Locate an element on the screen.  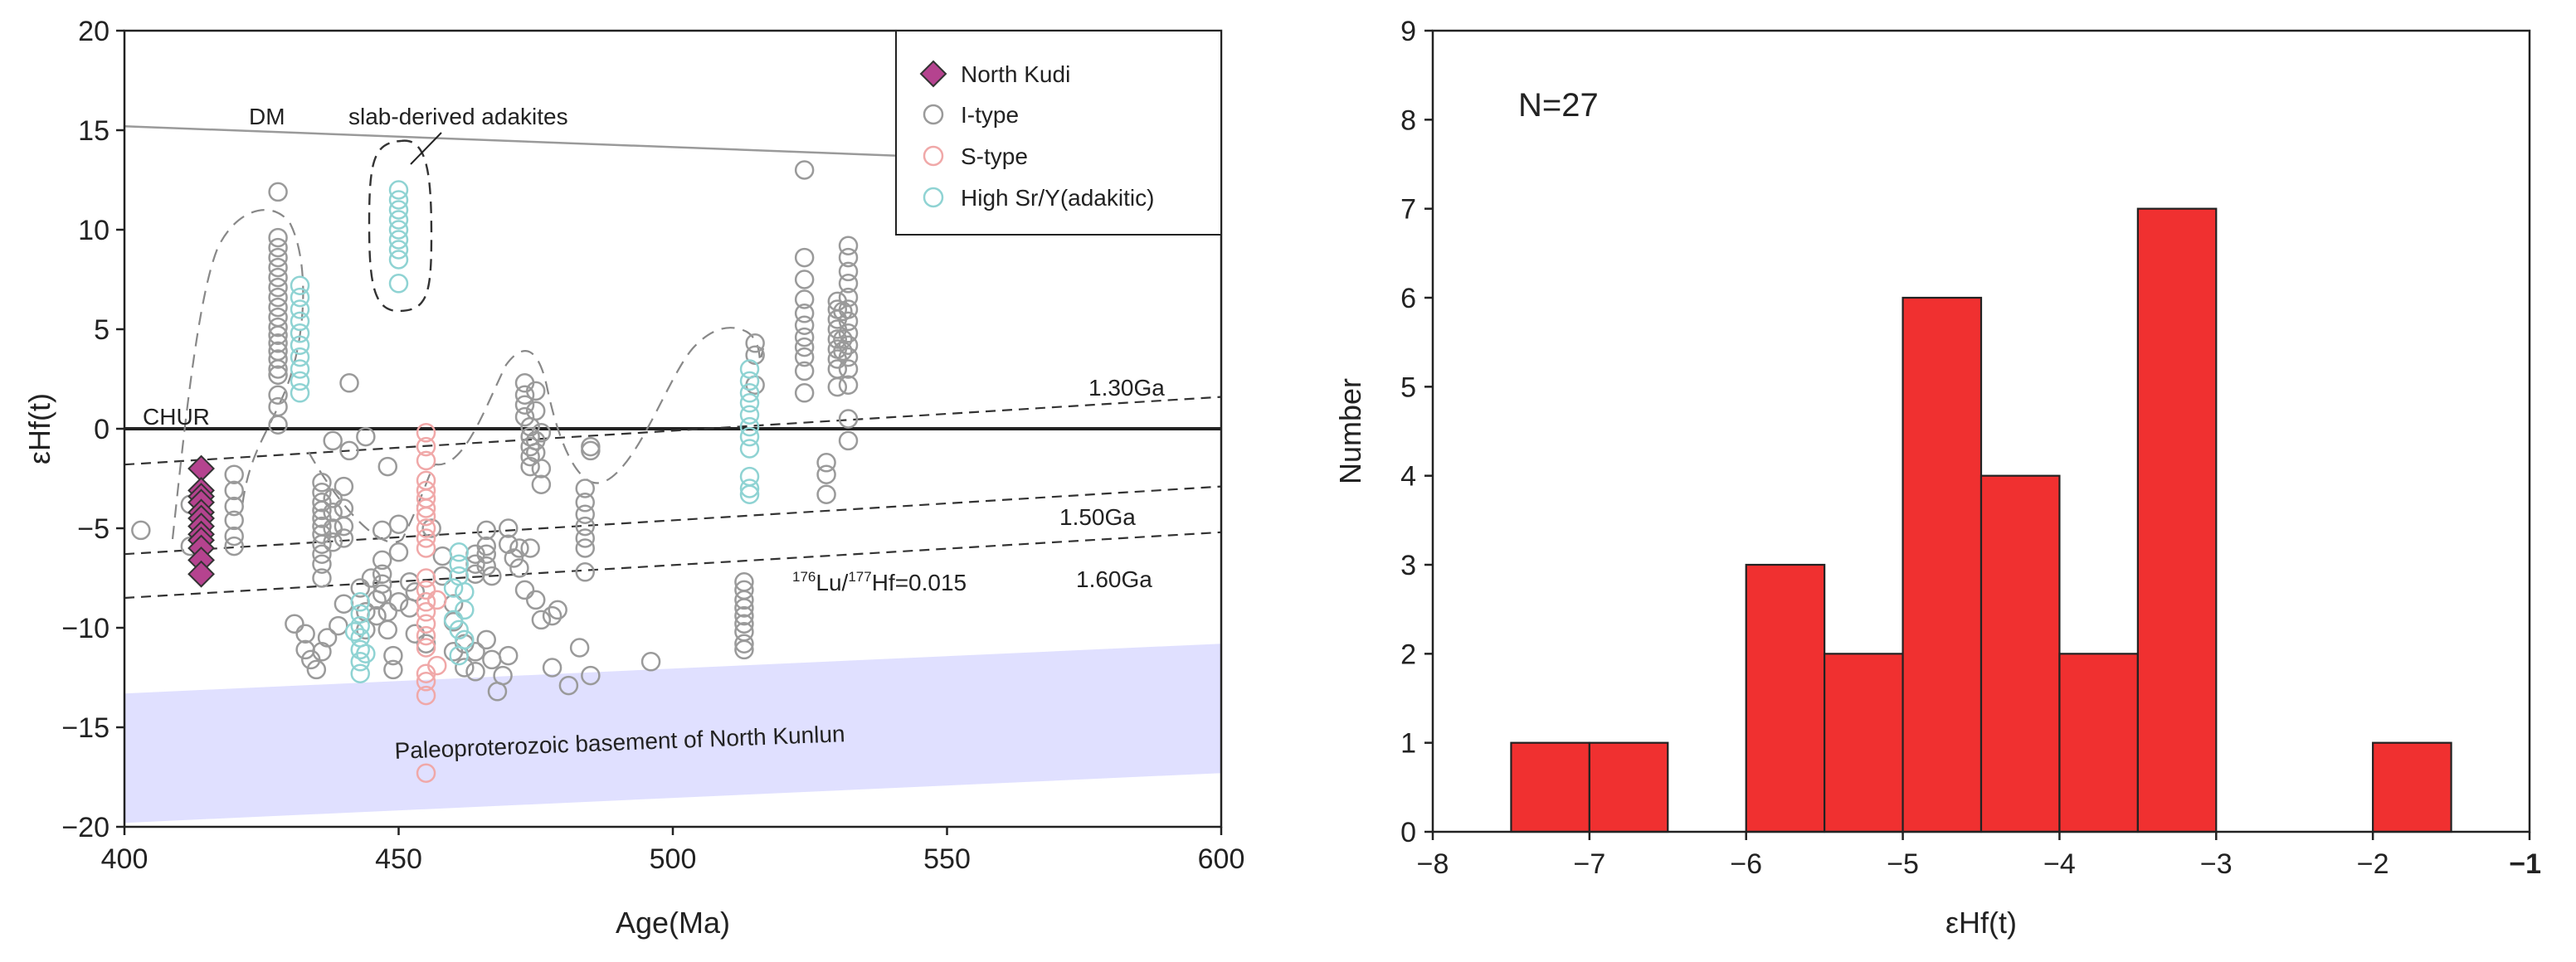
y-tick-label: 10 is located at coordinates (94, 230).